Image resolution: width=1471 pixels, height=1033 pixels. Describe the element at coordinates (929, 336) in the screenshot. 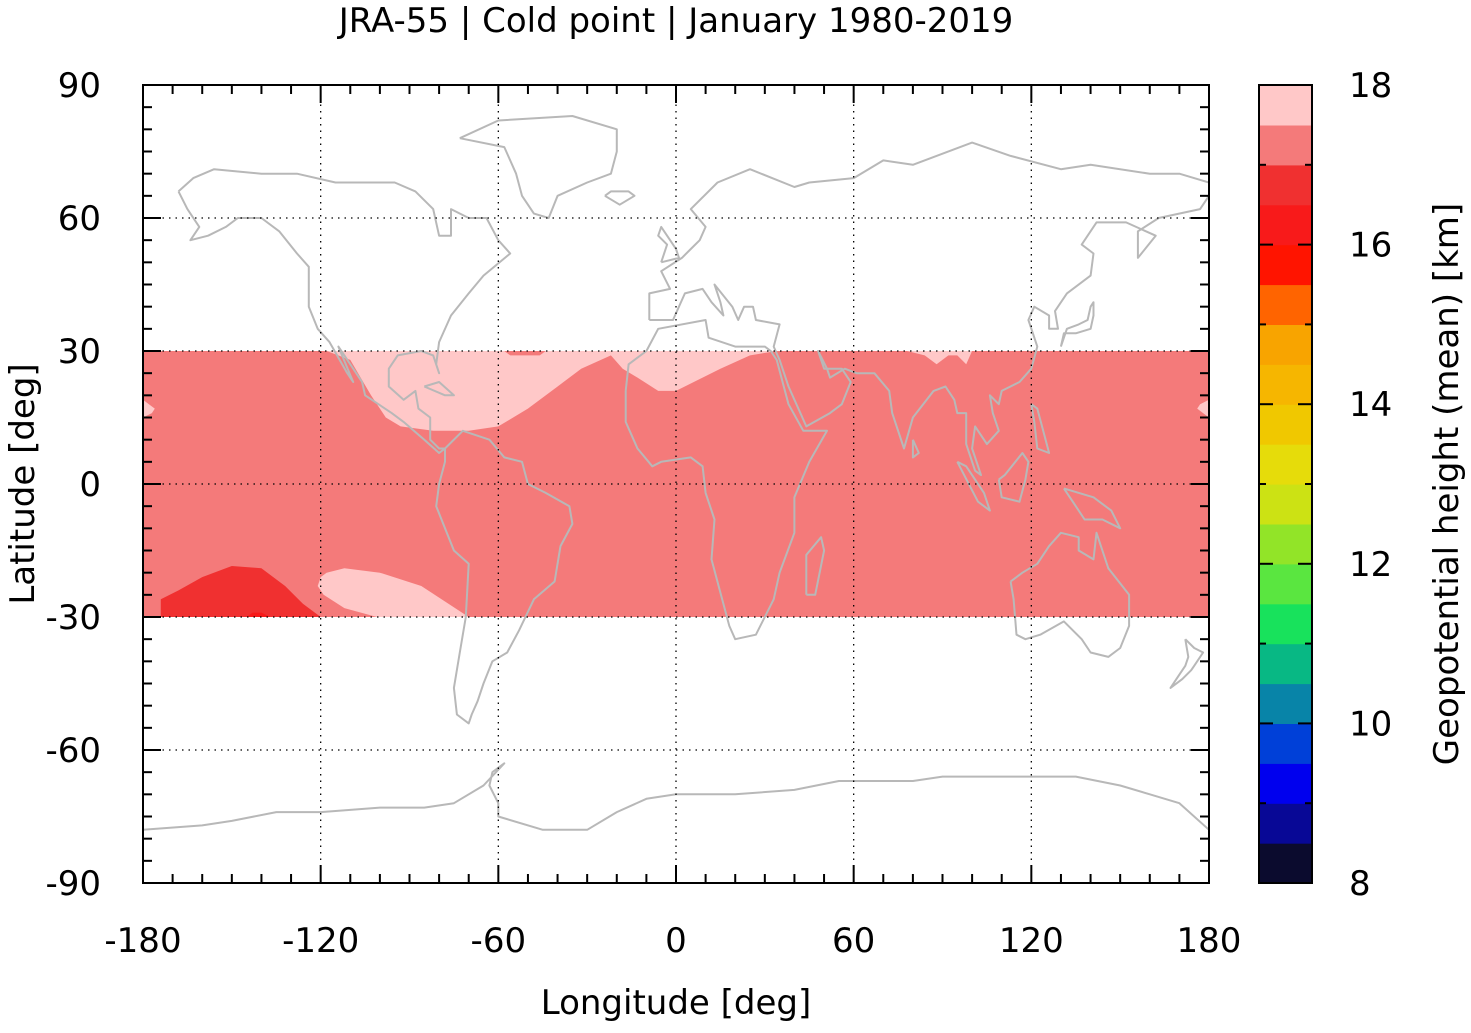

I see `coastline-eurasia-east-coast` at that location.